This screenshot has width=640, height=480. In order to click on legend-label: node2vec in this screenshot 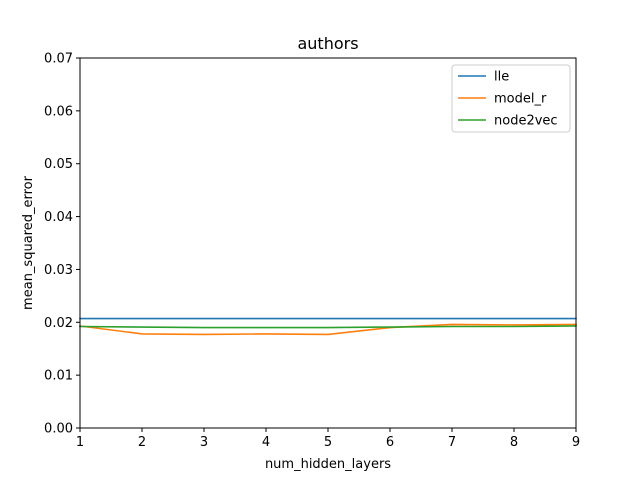, I will do `click(526, 121)`.